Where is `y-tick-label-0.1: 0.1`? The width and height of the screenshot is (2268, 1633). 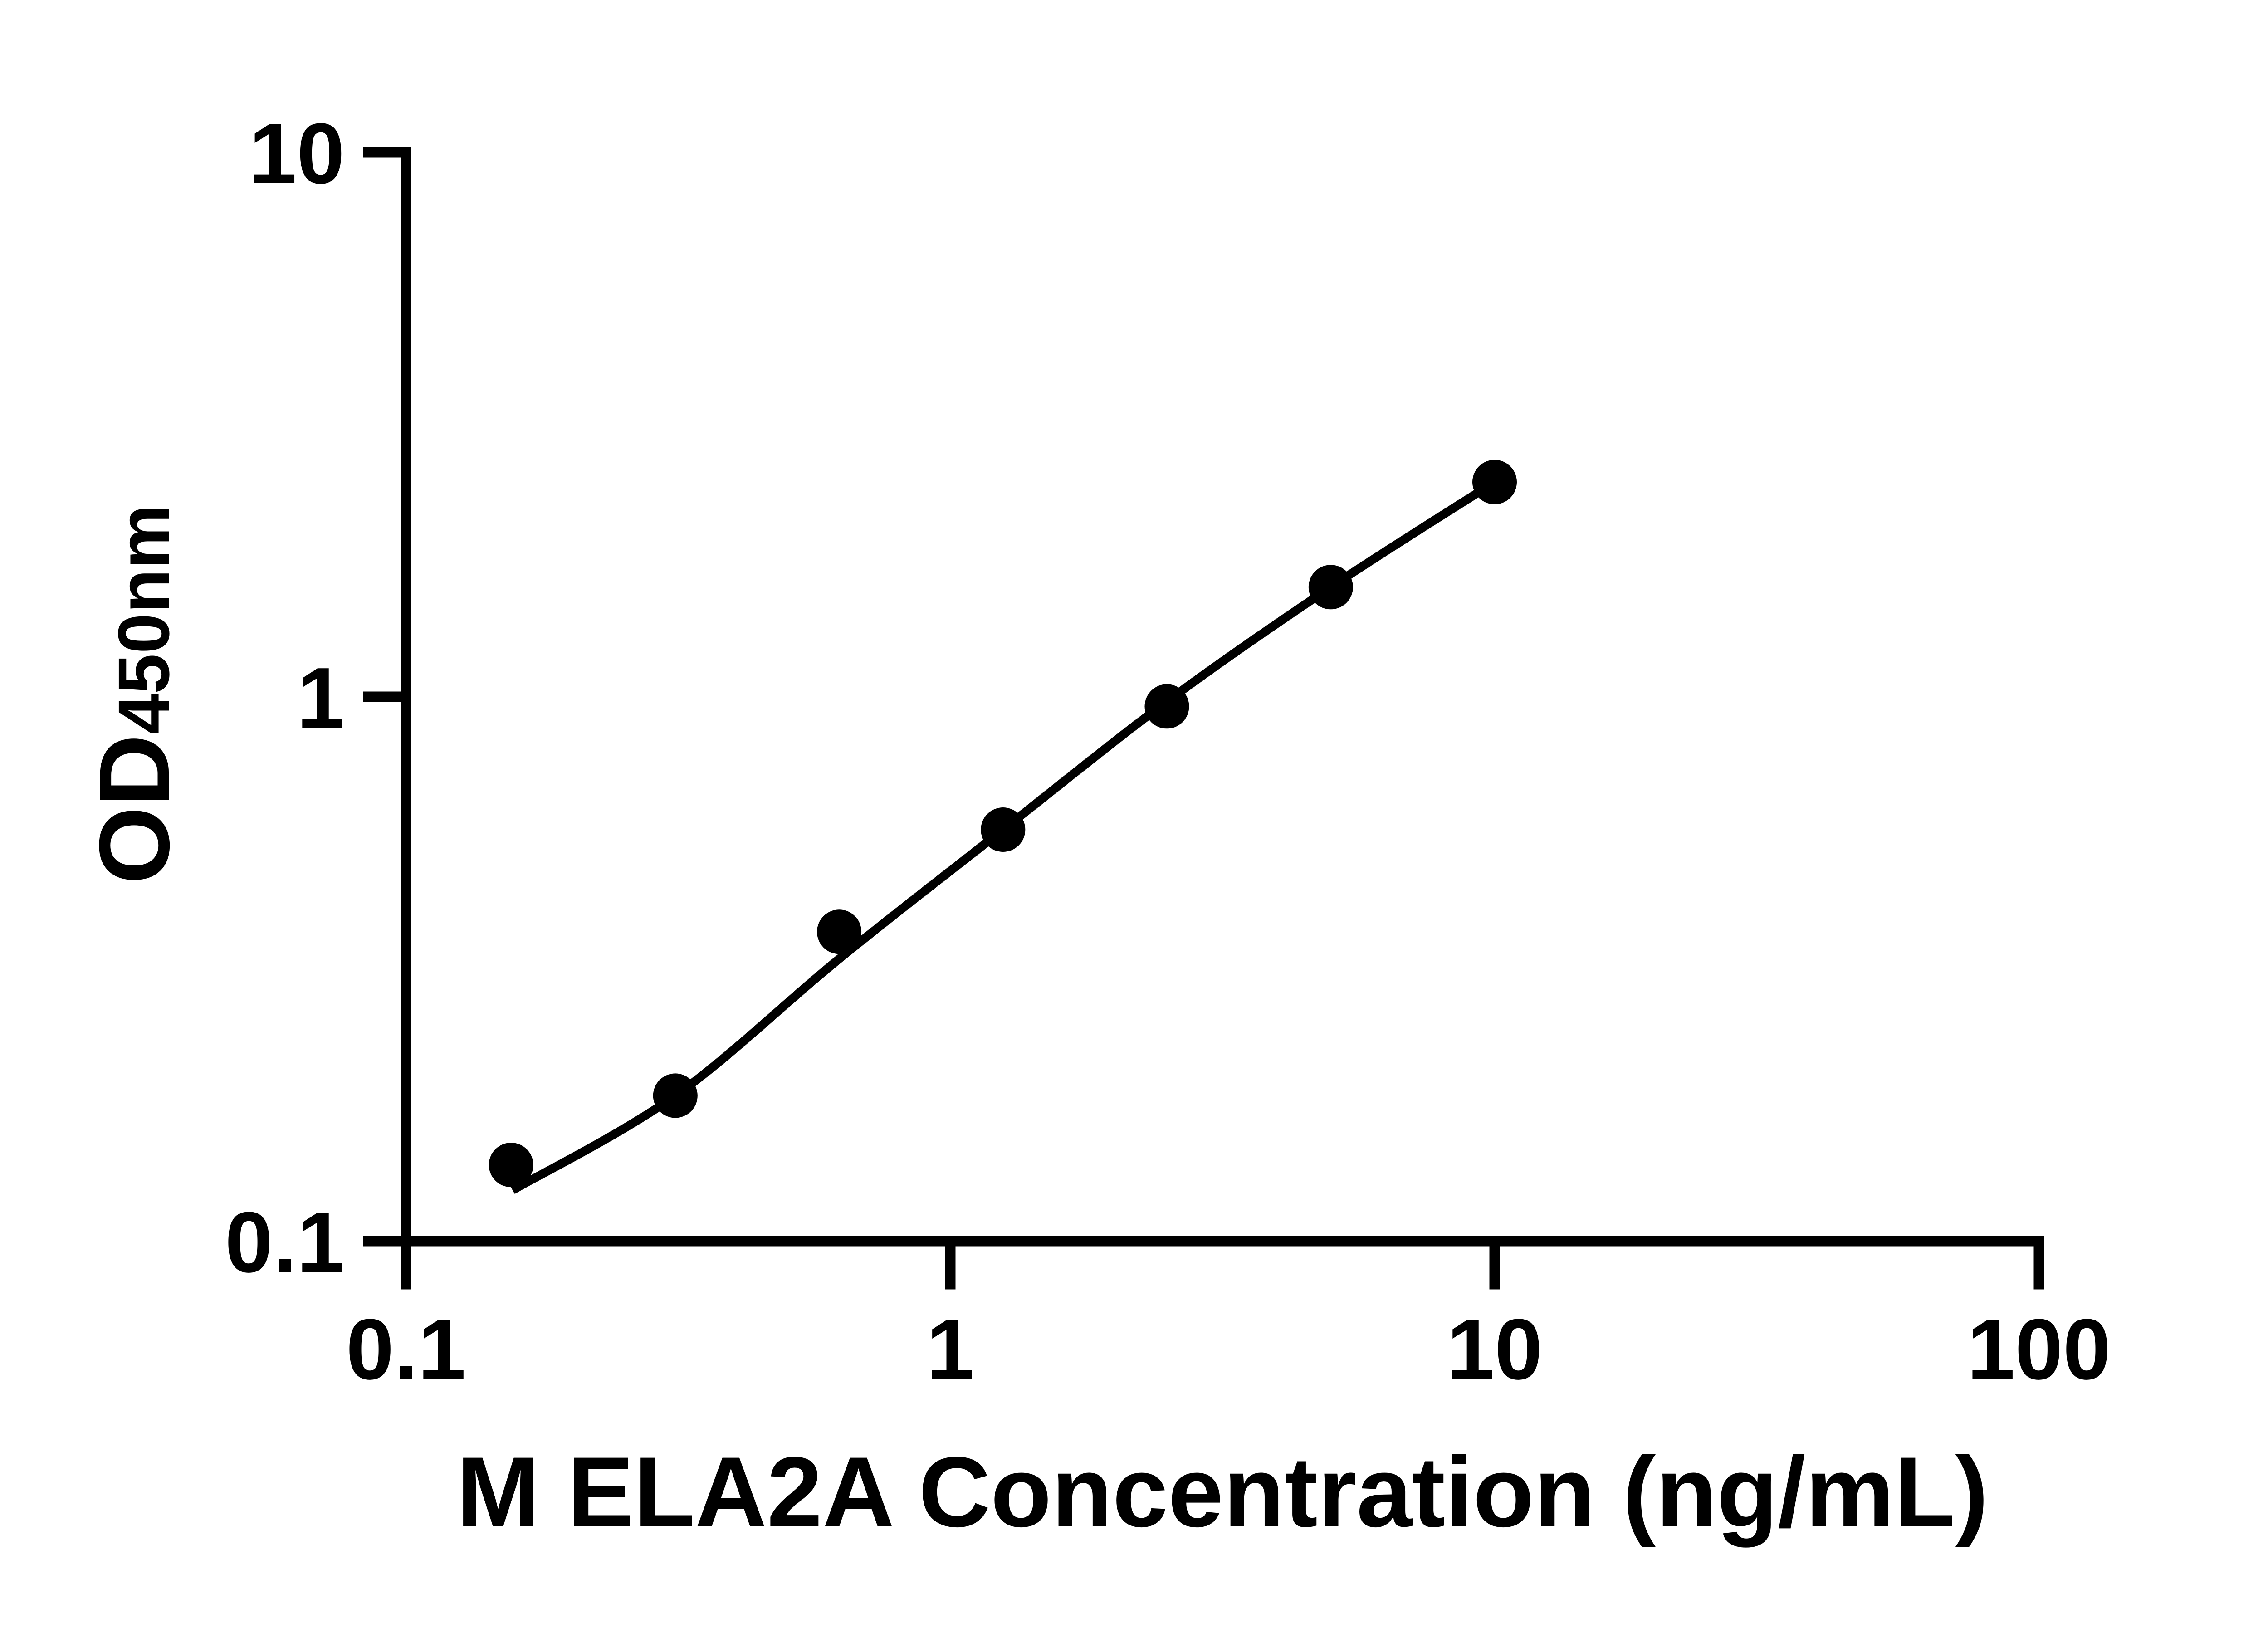
y-tick-label-0.1: 0.1 is located at coordinates (285, 1242).